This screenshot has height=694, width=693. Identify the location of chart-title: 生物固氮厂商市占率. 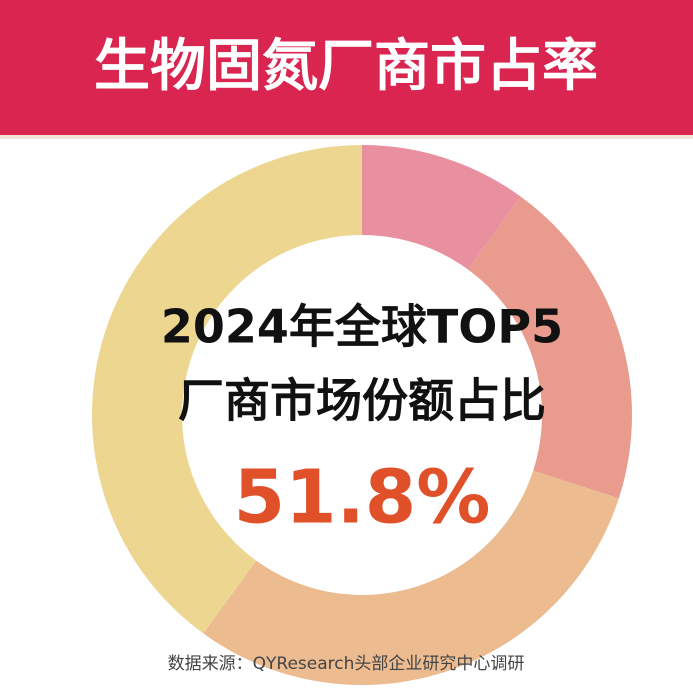
(346, 66).